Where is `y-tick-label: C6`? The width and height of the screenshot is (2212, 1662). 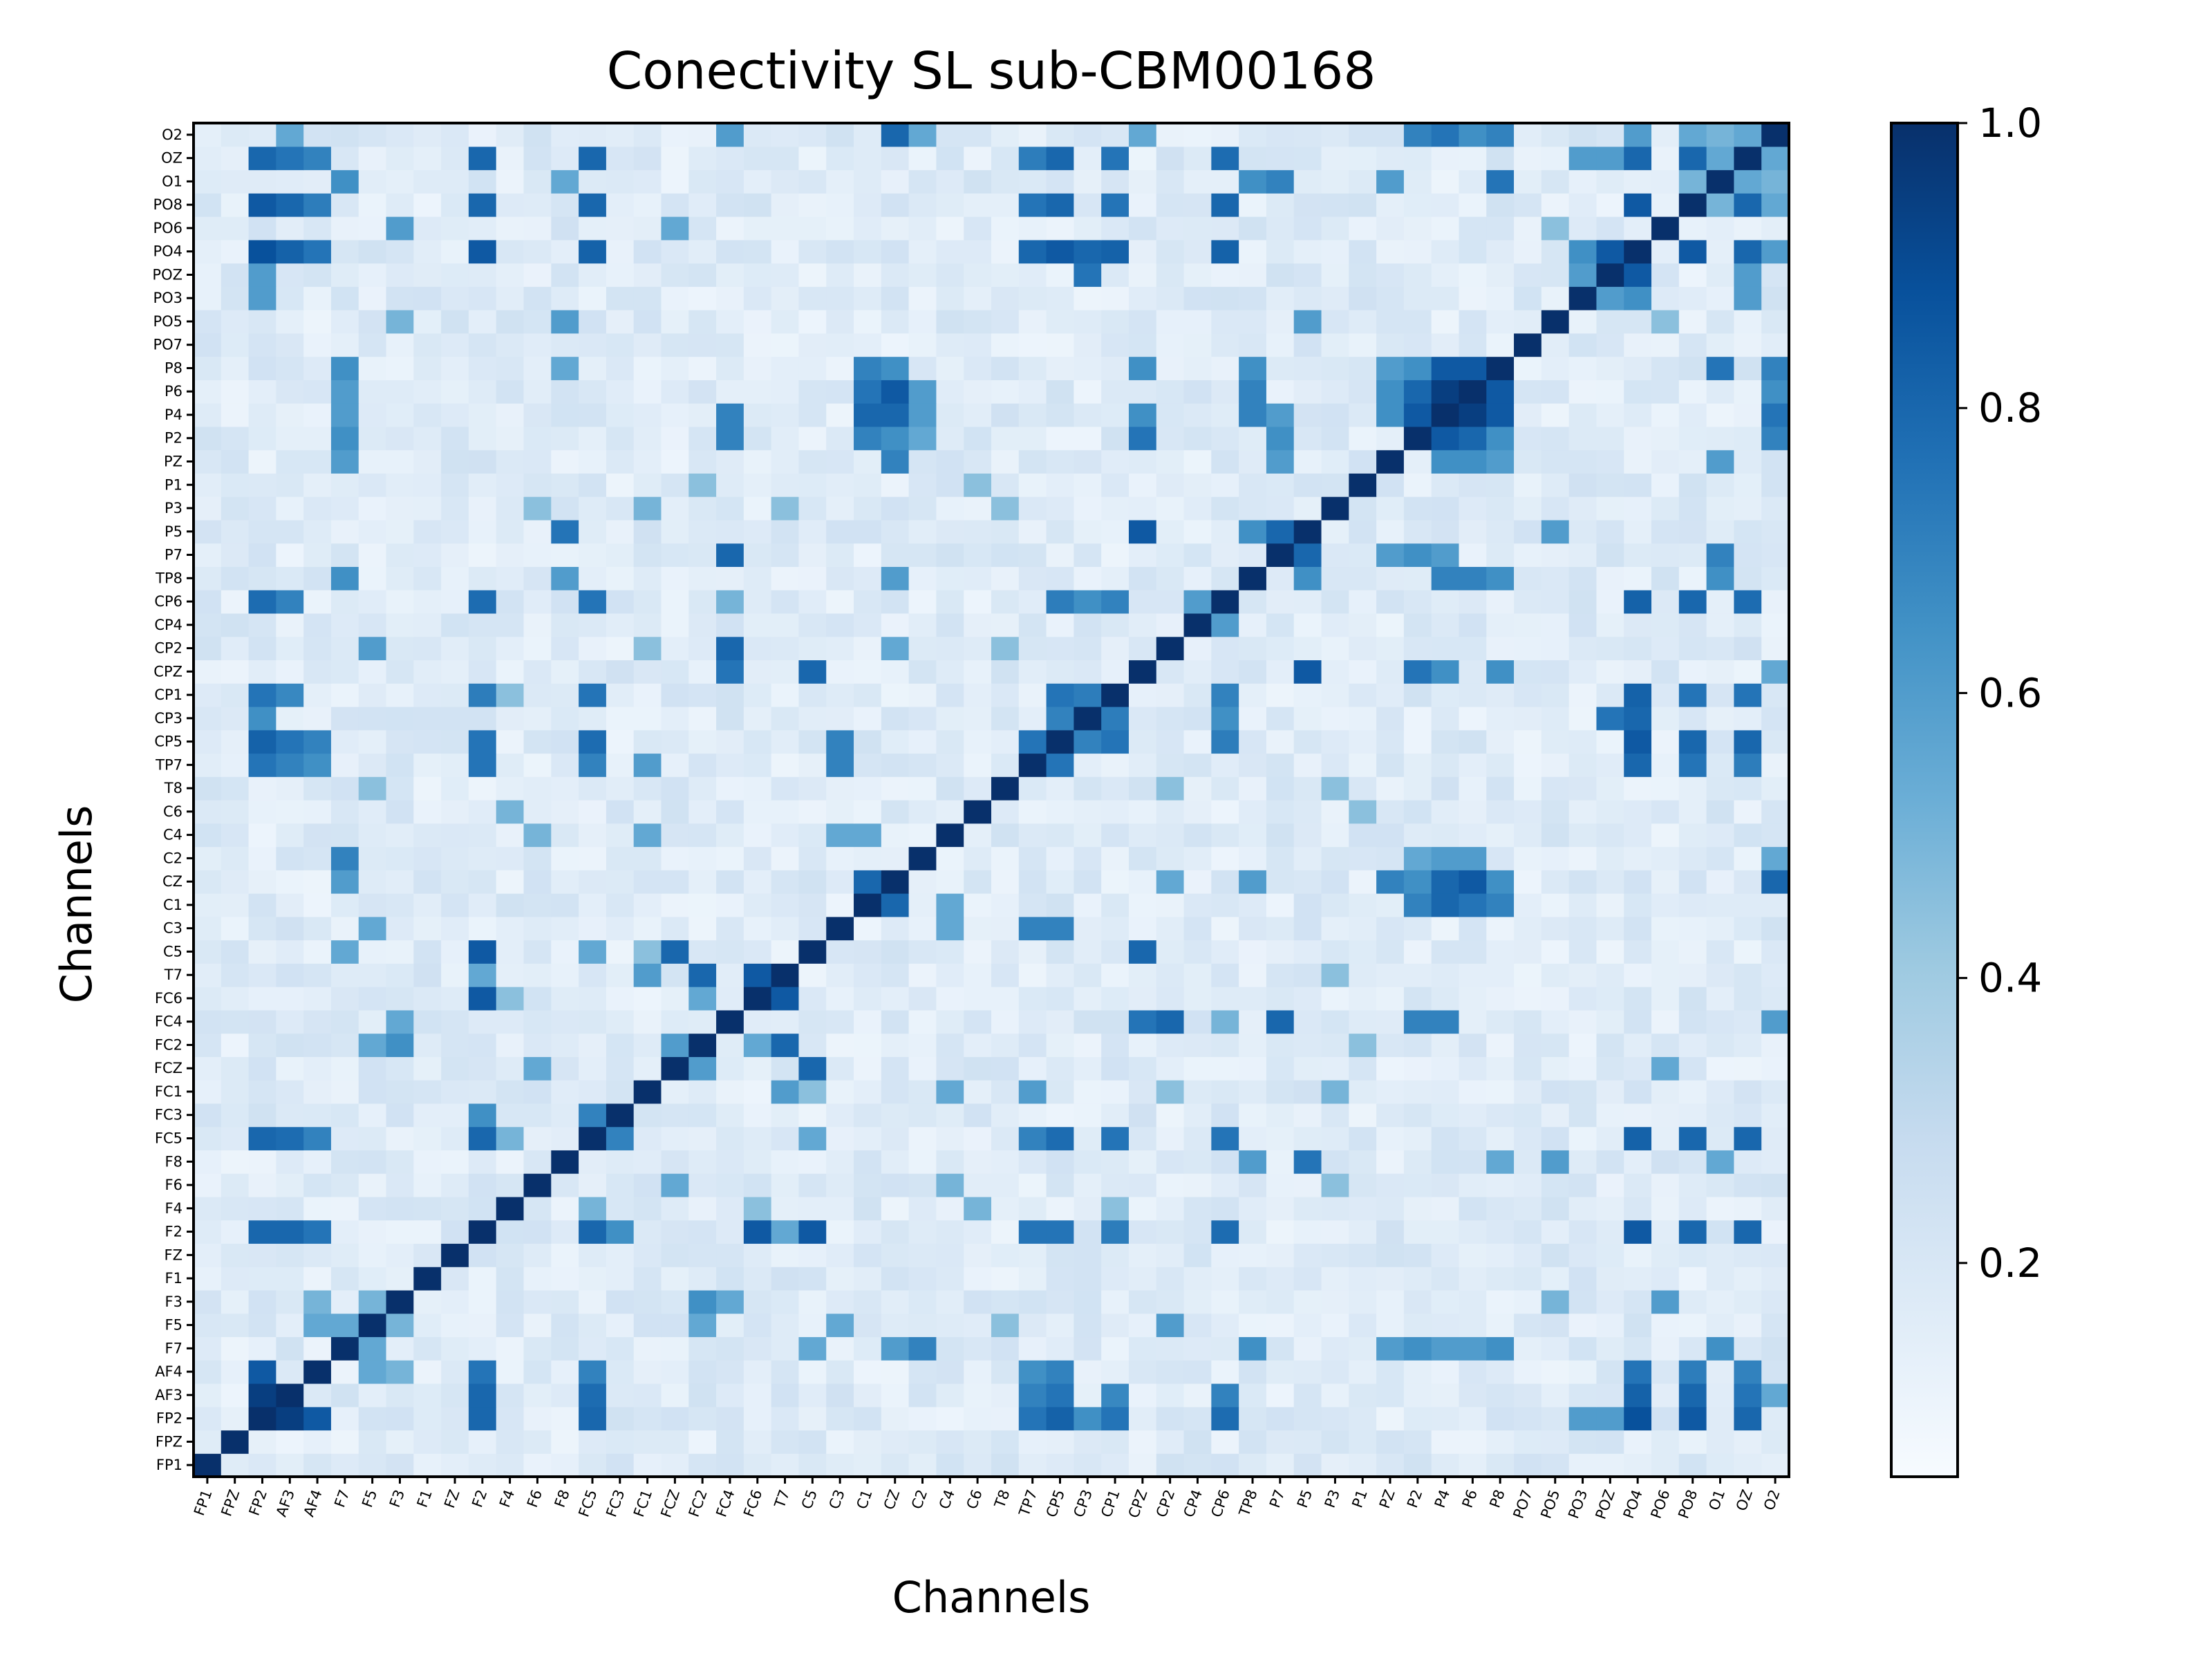
y-tick-label: C6 is located at coordinates (172, 812).